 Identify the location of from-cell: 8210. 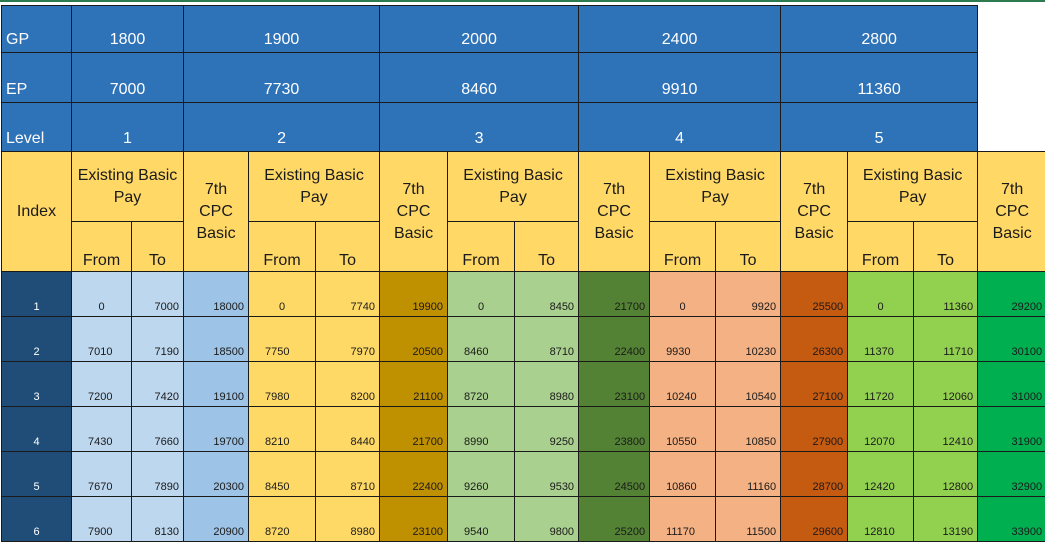
(282, 429).